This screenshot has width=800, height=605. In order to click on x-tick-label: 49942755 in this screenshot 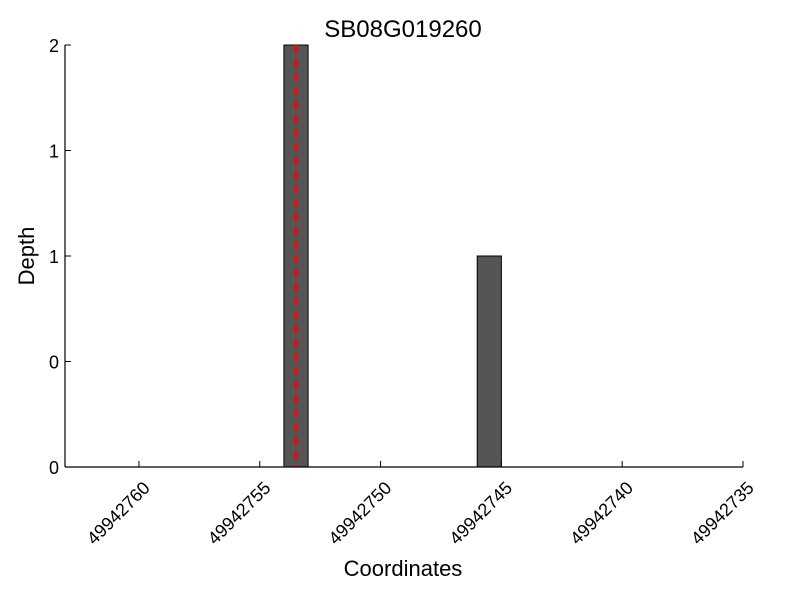, I will do `click(239, 513)`.